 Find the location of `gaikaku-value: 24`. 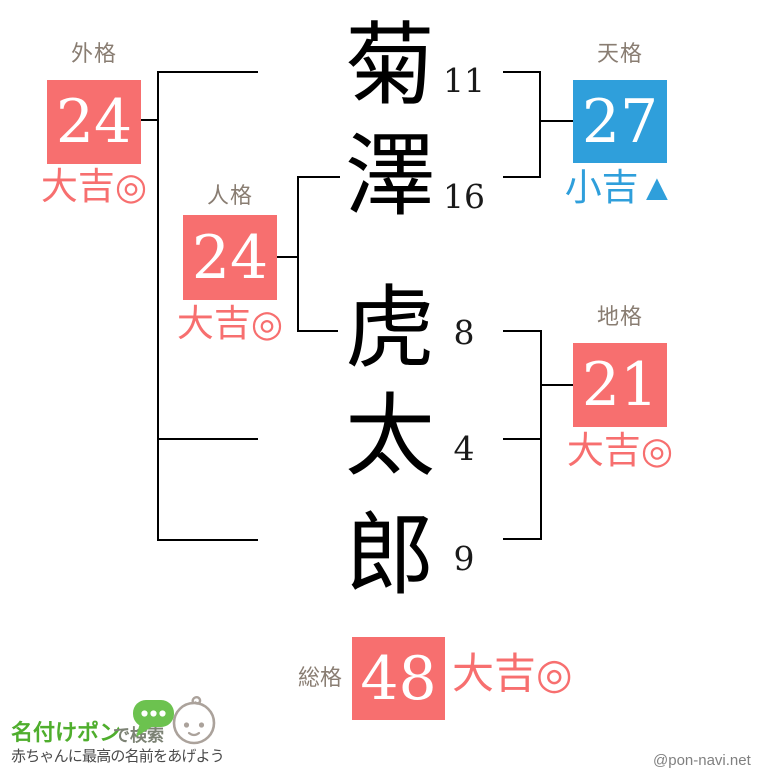

gaikaku-value: 24 is located at coordinates (94, 122).